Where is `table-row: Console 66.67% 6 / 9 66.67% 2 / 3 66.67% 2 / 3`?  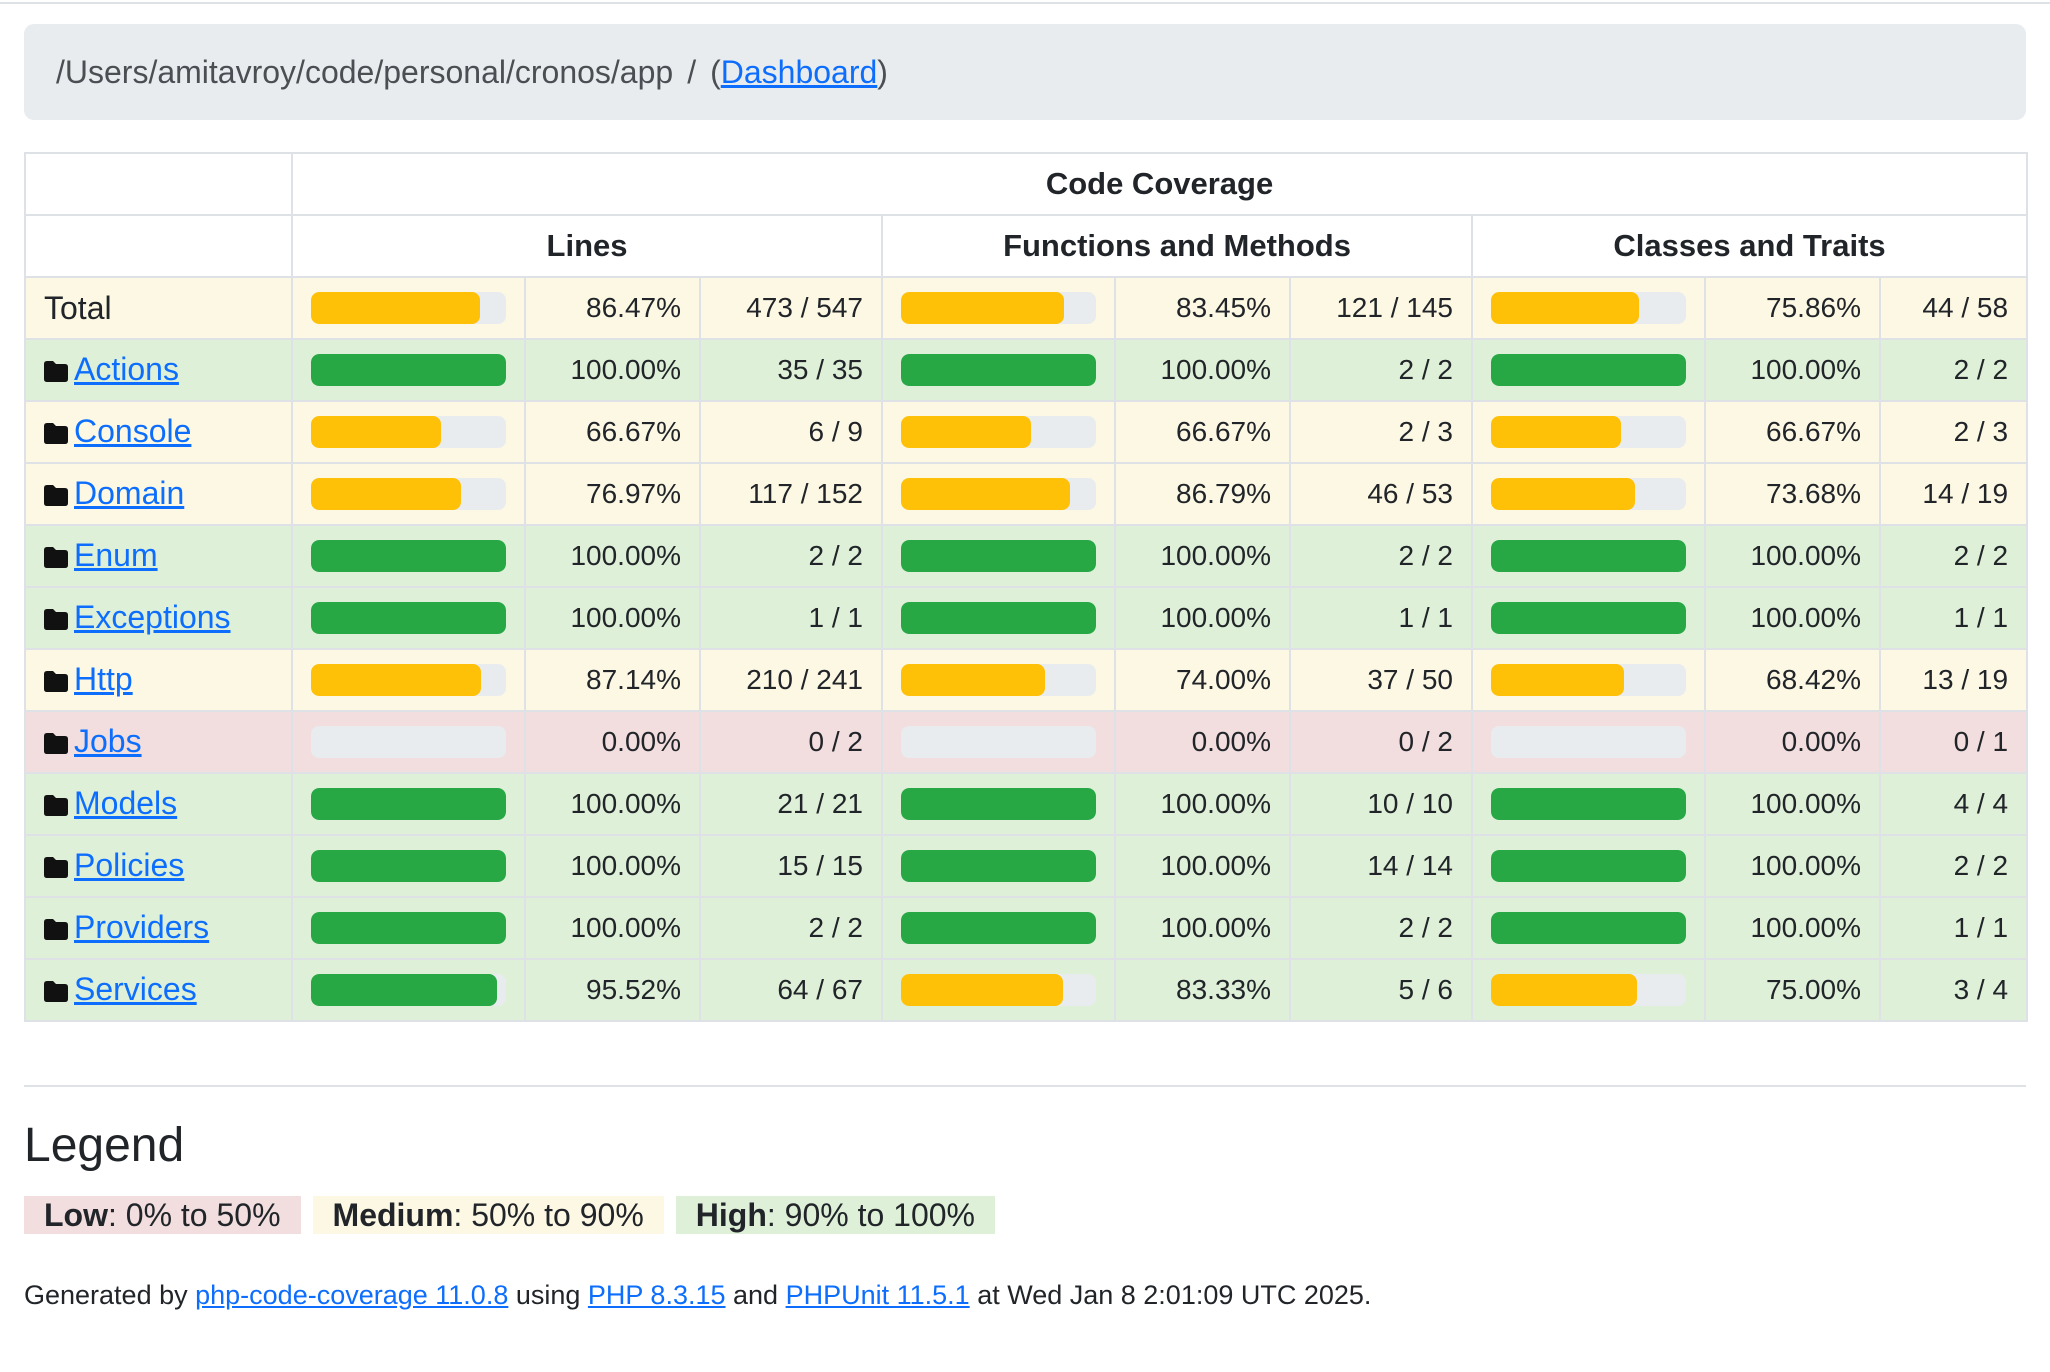 table-row: Console 66.67% 6 / 9 66.67% 2 / 3 66.67% 2 / 3 is located at coordinates (1026, 432).